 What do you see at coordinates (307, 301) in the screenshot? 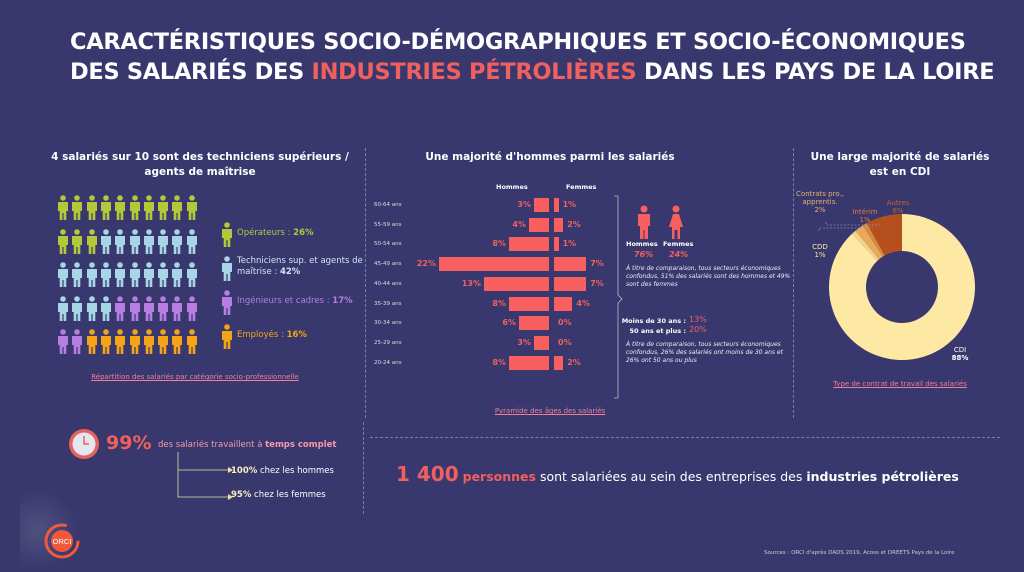
I see `legend-item: Ingénieurs et cadres : 17%` at bounding box center [307, 301].